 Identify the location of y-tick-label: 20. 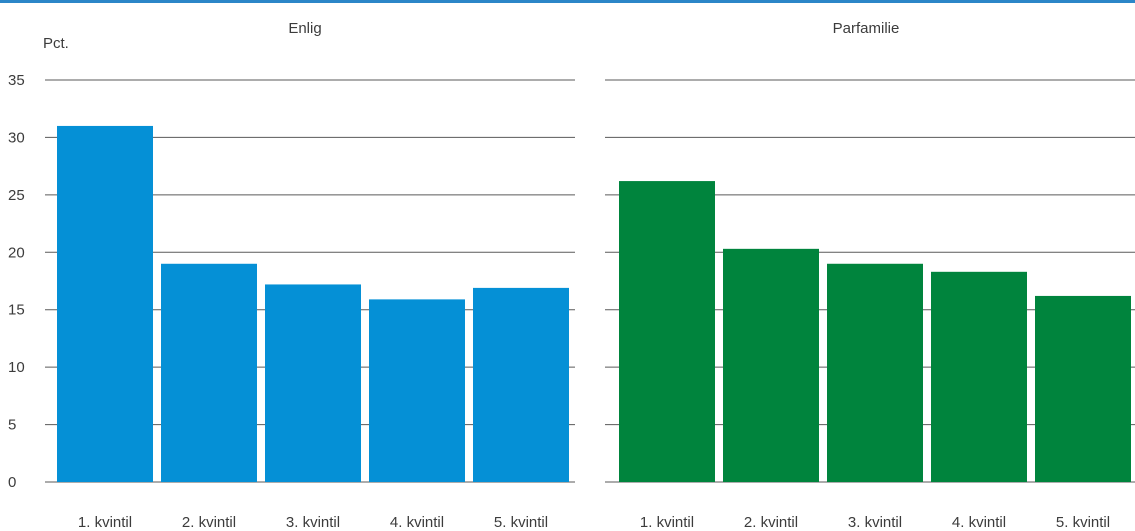
(16, 252).